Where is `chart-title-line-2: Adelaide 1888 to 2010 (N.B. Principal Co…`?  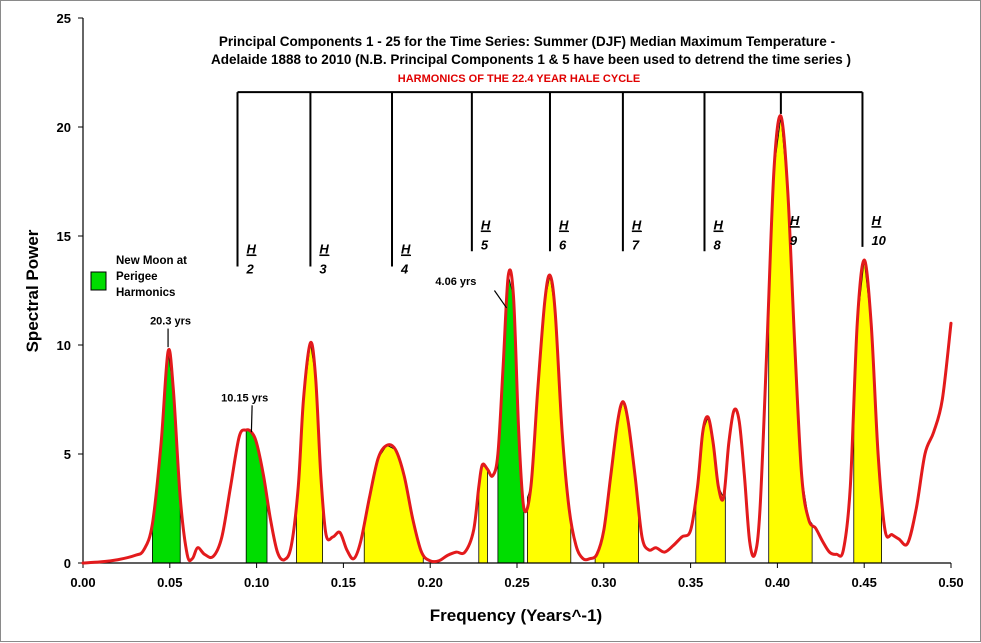
chart-title-line-2: Adelaide 1888 to 2010 (N.B. Principal Co… is located at coordinates (531, 59).